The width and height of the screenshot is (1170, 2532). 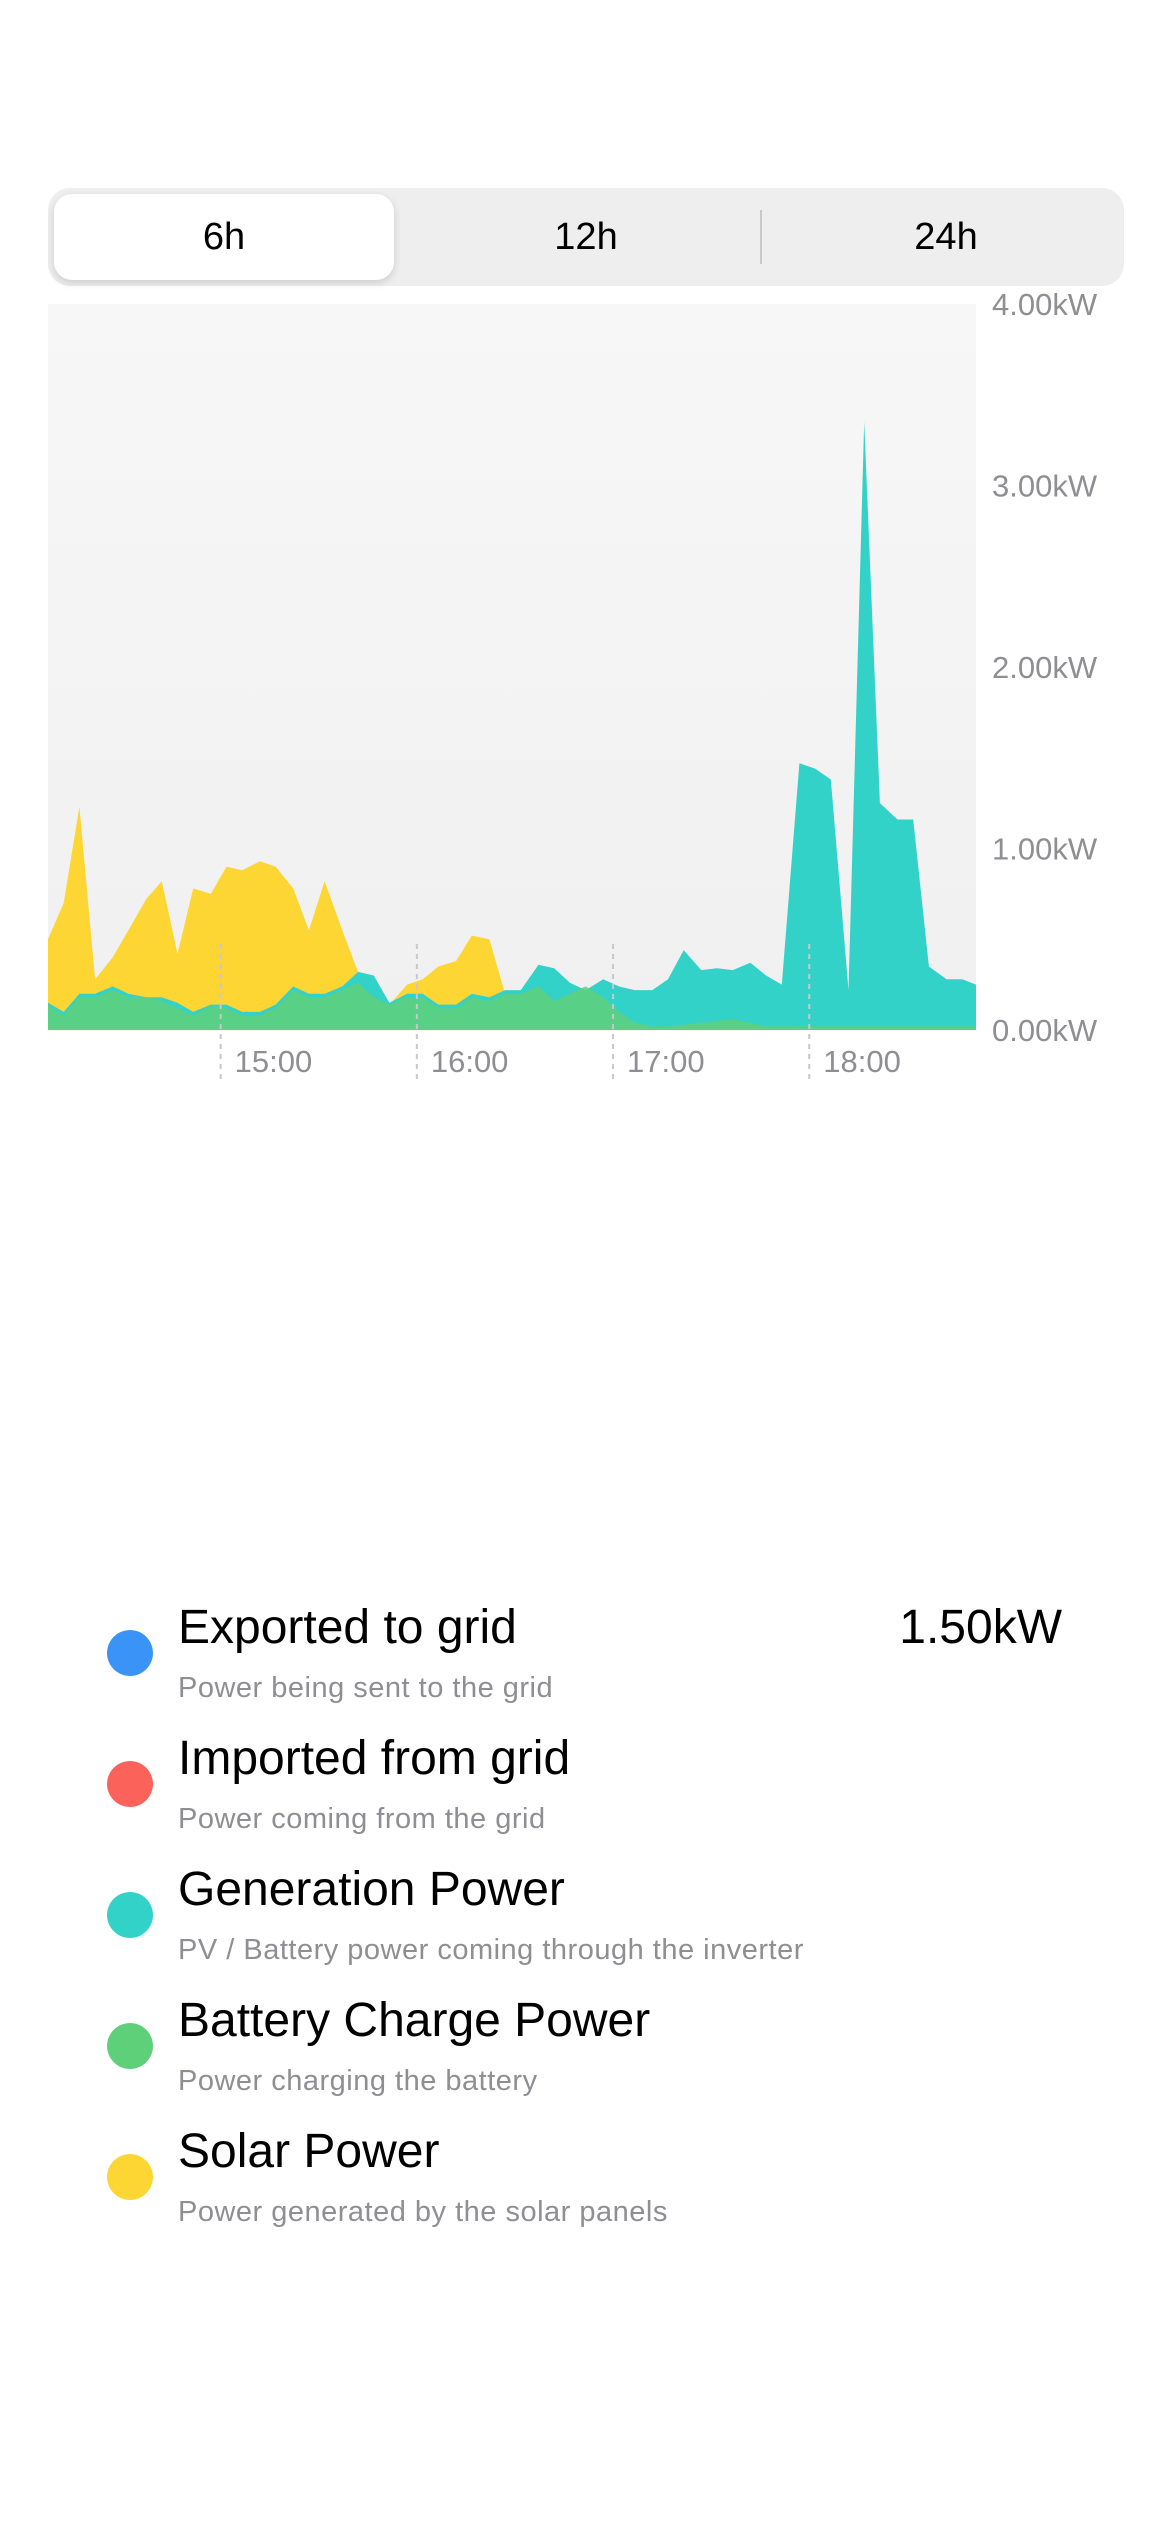 I want to click on legend-title: Generation Power, so click(x=371, y=1889).